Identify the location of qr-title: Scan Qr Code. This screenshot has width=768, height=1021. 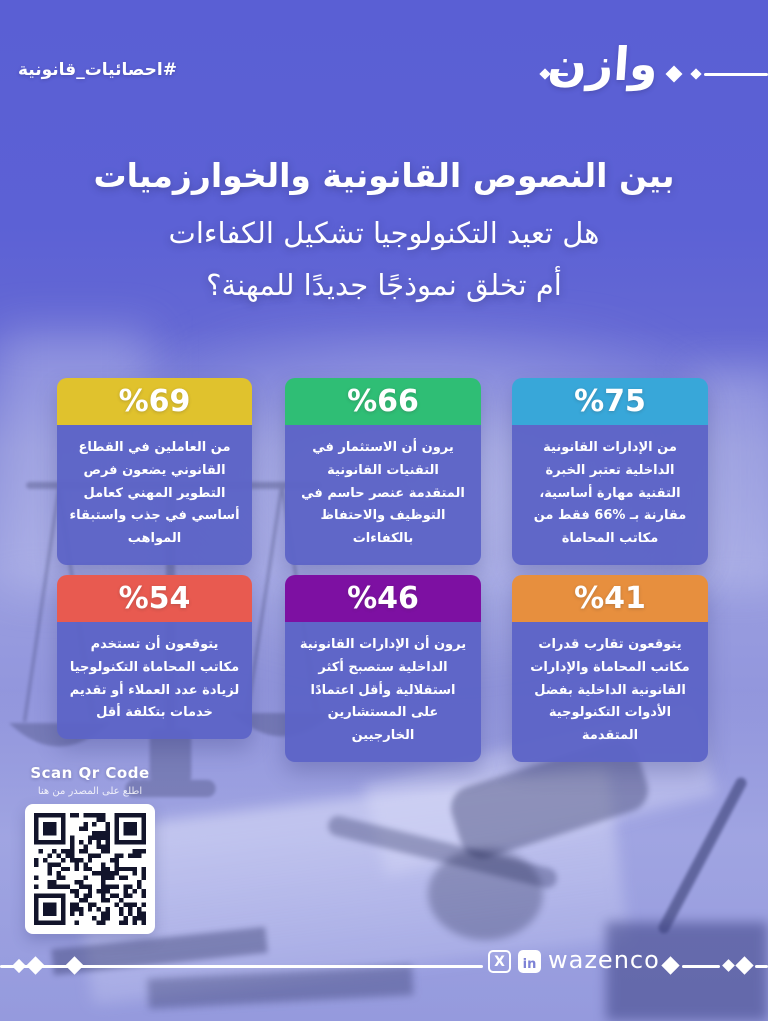
(90, 773).